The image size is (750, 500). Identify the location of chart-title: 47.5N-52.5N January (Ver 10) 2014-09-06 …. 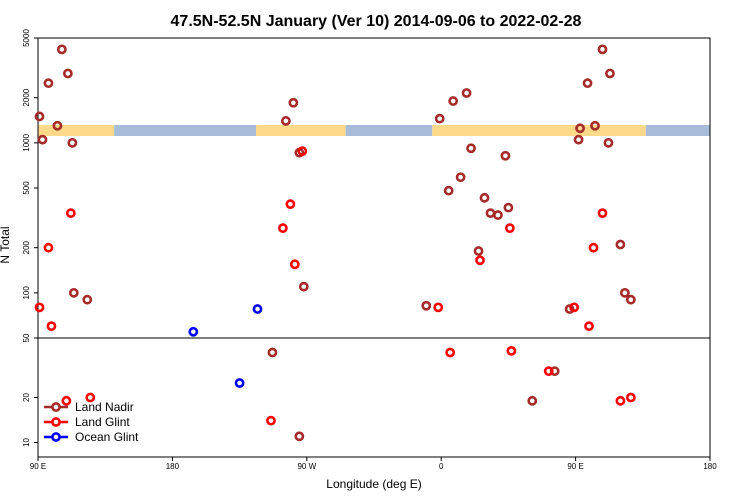
(376, 21).